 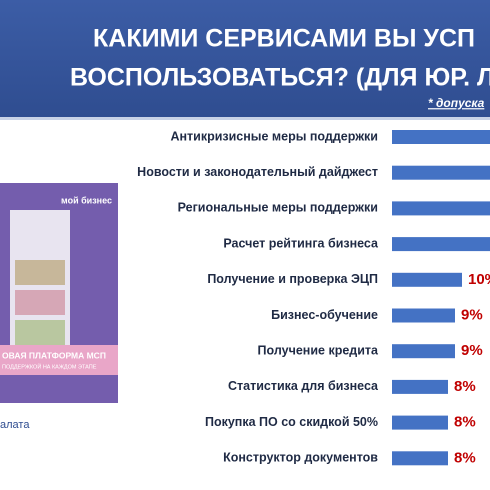 I want to click on category-label: Расчет рейтинга бизнеса, so click(x=301, y=243).